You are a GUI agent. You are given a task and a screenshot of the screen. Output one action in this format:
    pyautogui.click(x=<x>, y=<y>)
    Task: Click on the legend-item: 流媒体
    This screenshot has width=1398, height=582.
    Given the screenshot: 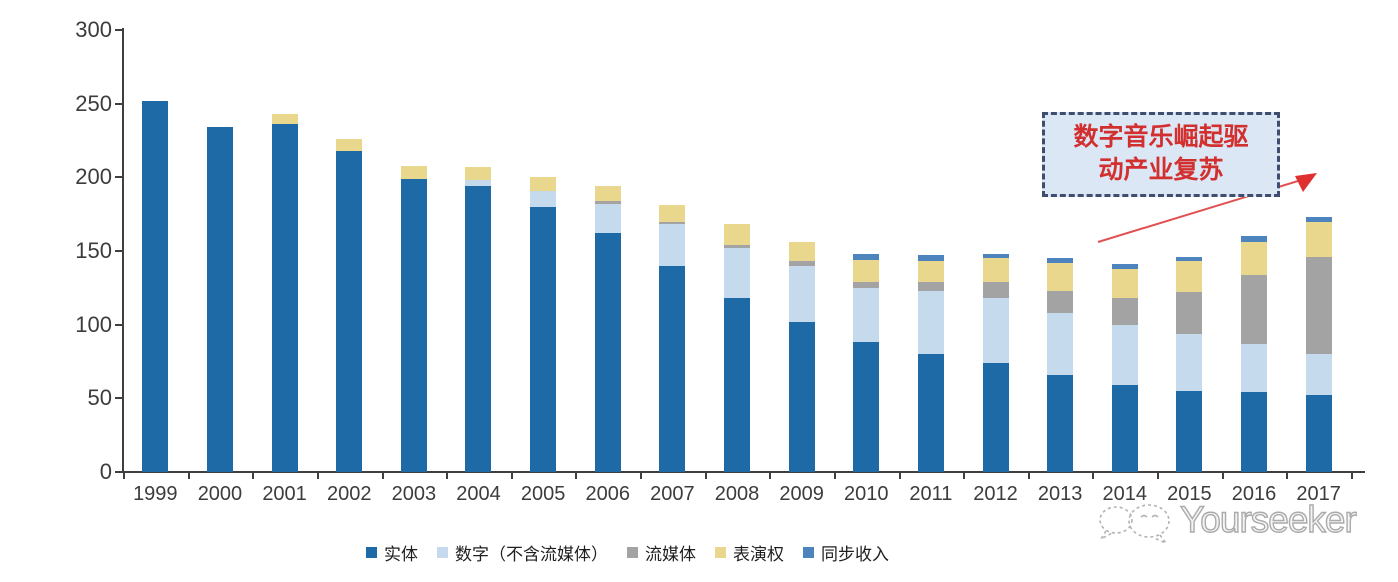 What is the action you would take?
    pyautogui.click(x=661, y=552)
    